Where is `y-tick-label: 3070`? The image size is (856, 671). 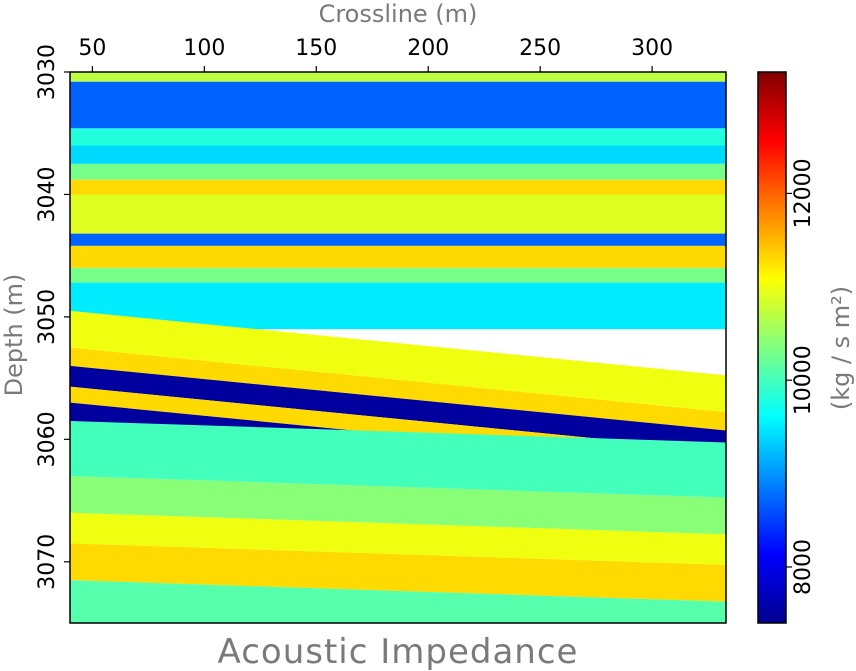 y-tick-label: 3070 is located at coordinates (47, 562).